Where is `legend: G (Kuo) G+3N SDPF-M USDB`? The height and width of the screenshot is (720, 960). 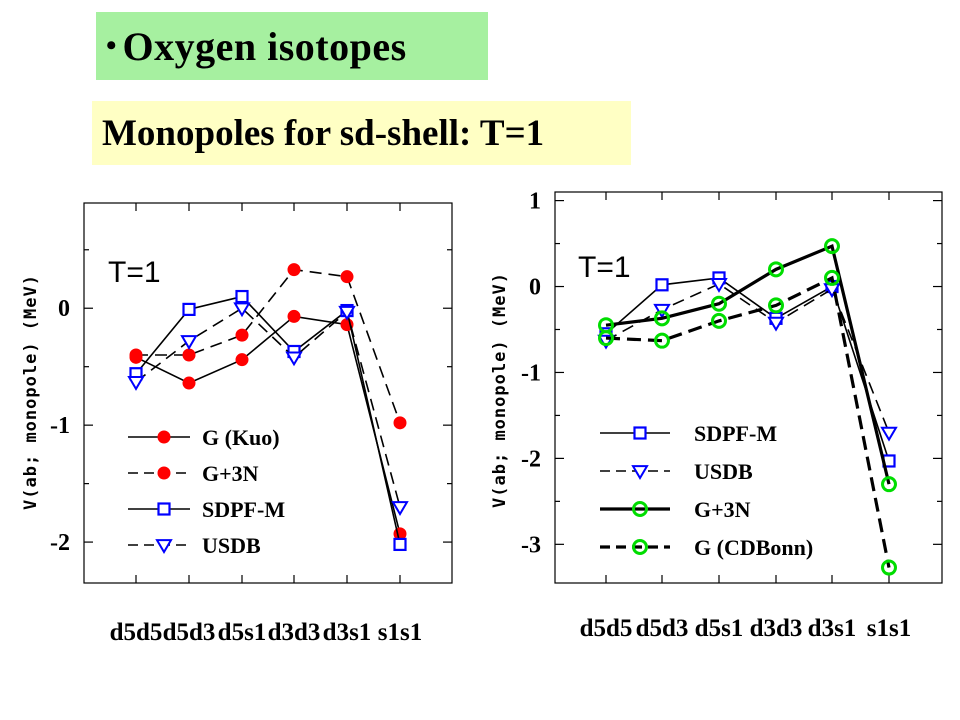 legend: G (Kuo) G+3N SDPF-M USDB is located at coordinates (206, 491).